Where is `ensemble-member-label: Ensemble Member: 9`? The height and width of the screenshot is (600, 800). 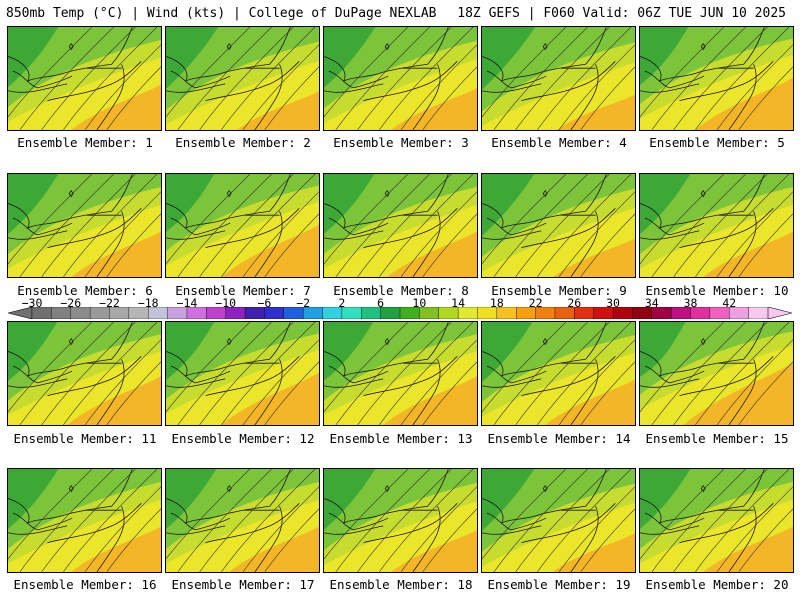 ensemble-member-label: Ensemble Member: 9 is located at coordinates (559, 290).